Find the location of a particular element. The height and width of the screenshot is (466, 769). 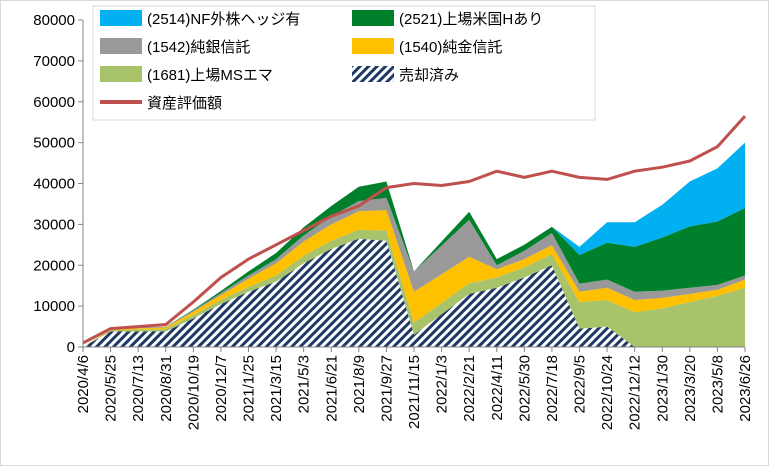

x-tick-label: 2022/7/18 is located at coordinates (552, 388).